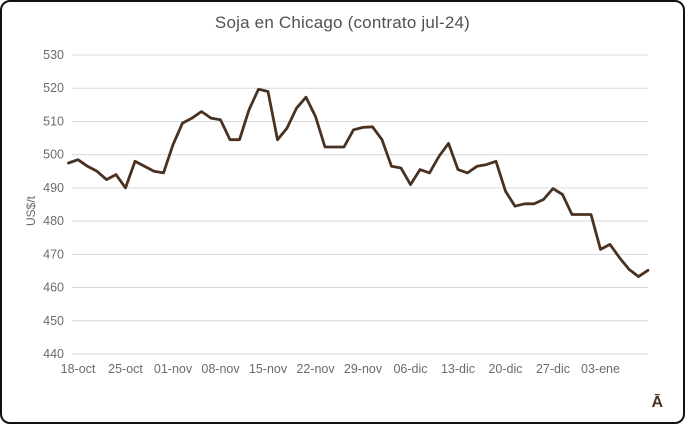 This screenshot has height=424, width=685. What do you see at coordinates (125, 369) in the screenshot?
I see `x-tick-label: 25-oct` at bounding box center [125, 369].